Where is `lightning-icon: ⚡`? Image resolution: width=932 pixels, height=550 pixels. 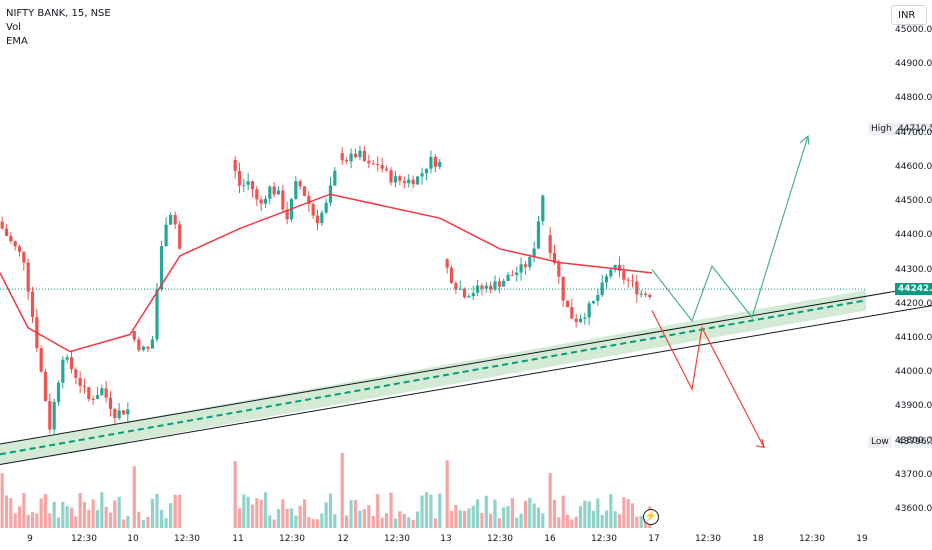
lightning-icon: ⚡ is located at coordinates (651, 517).